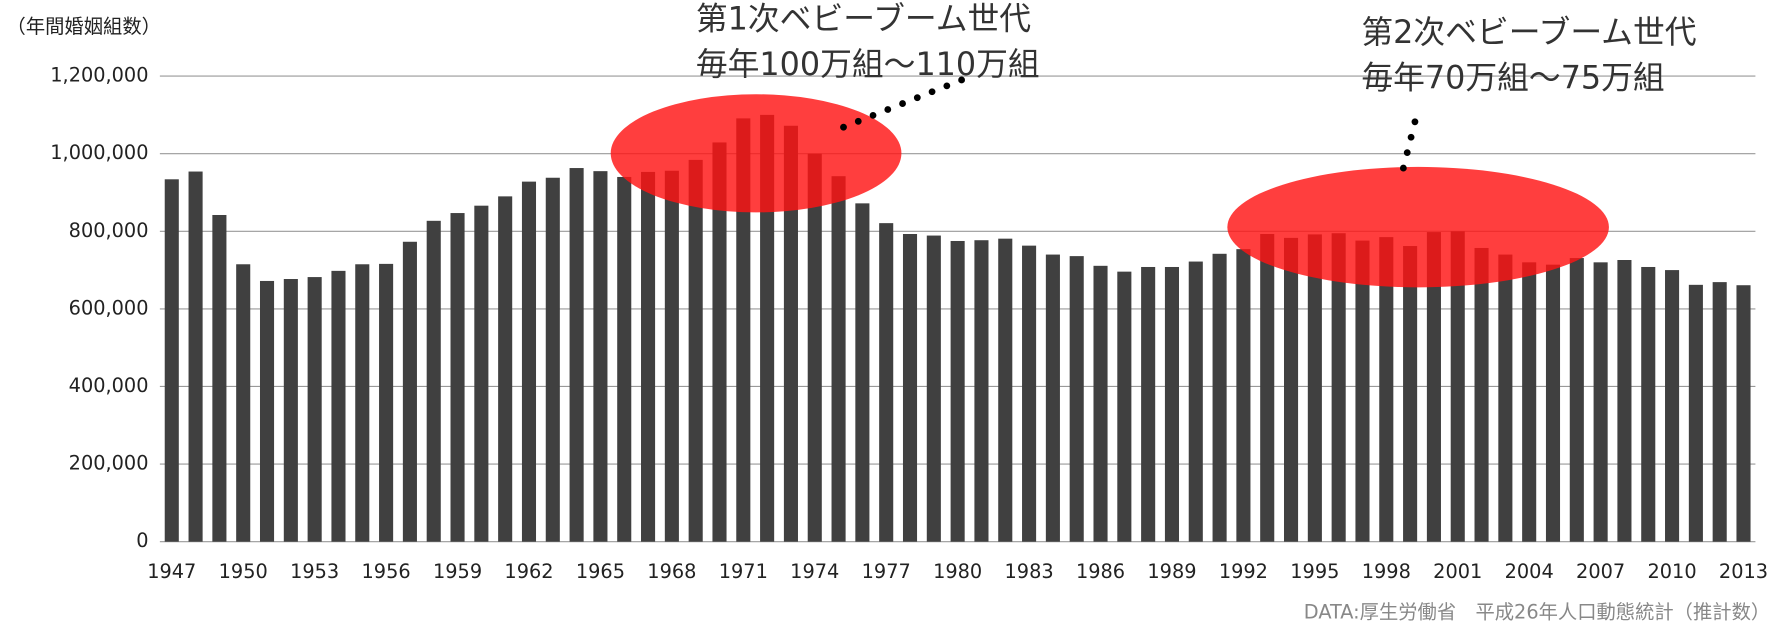  I want to click on x-tick-label: 1950, so click(243, 571).